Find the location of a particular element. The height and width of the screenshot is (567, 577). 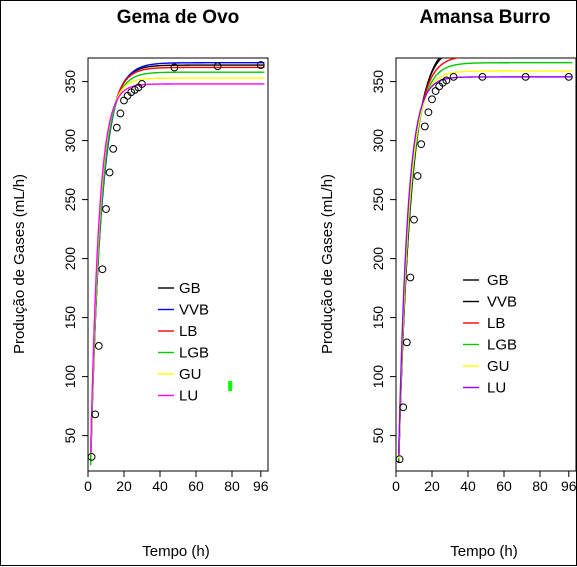

series-line-gb is located at coordinates (420, 260).